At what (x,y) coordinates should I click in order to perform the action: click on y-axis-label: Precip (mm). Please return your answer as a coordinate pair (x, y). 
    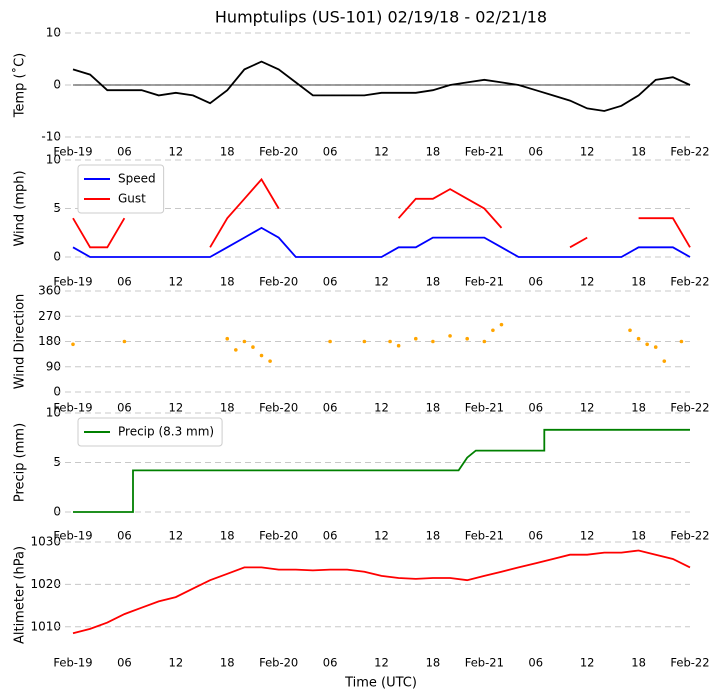
    Looking at the image, I should click on (20, 462).